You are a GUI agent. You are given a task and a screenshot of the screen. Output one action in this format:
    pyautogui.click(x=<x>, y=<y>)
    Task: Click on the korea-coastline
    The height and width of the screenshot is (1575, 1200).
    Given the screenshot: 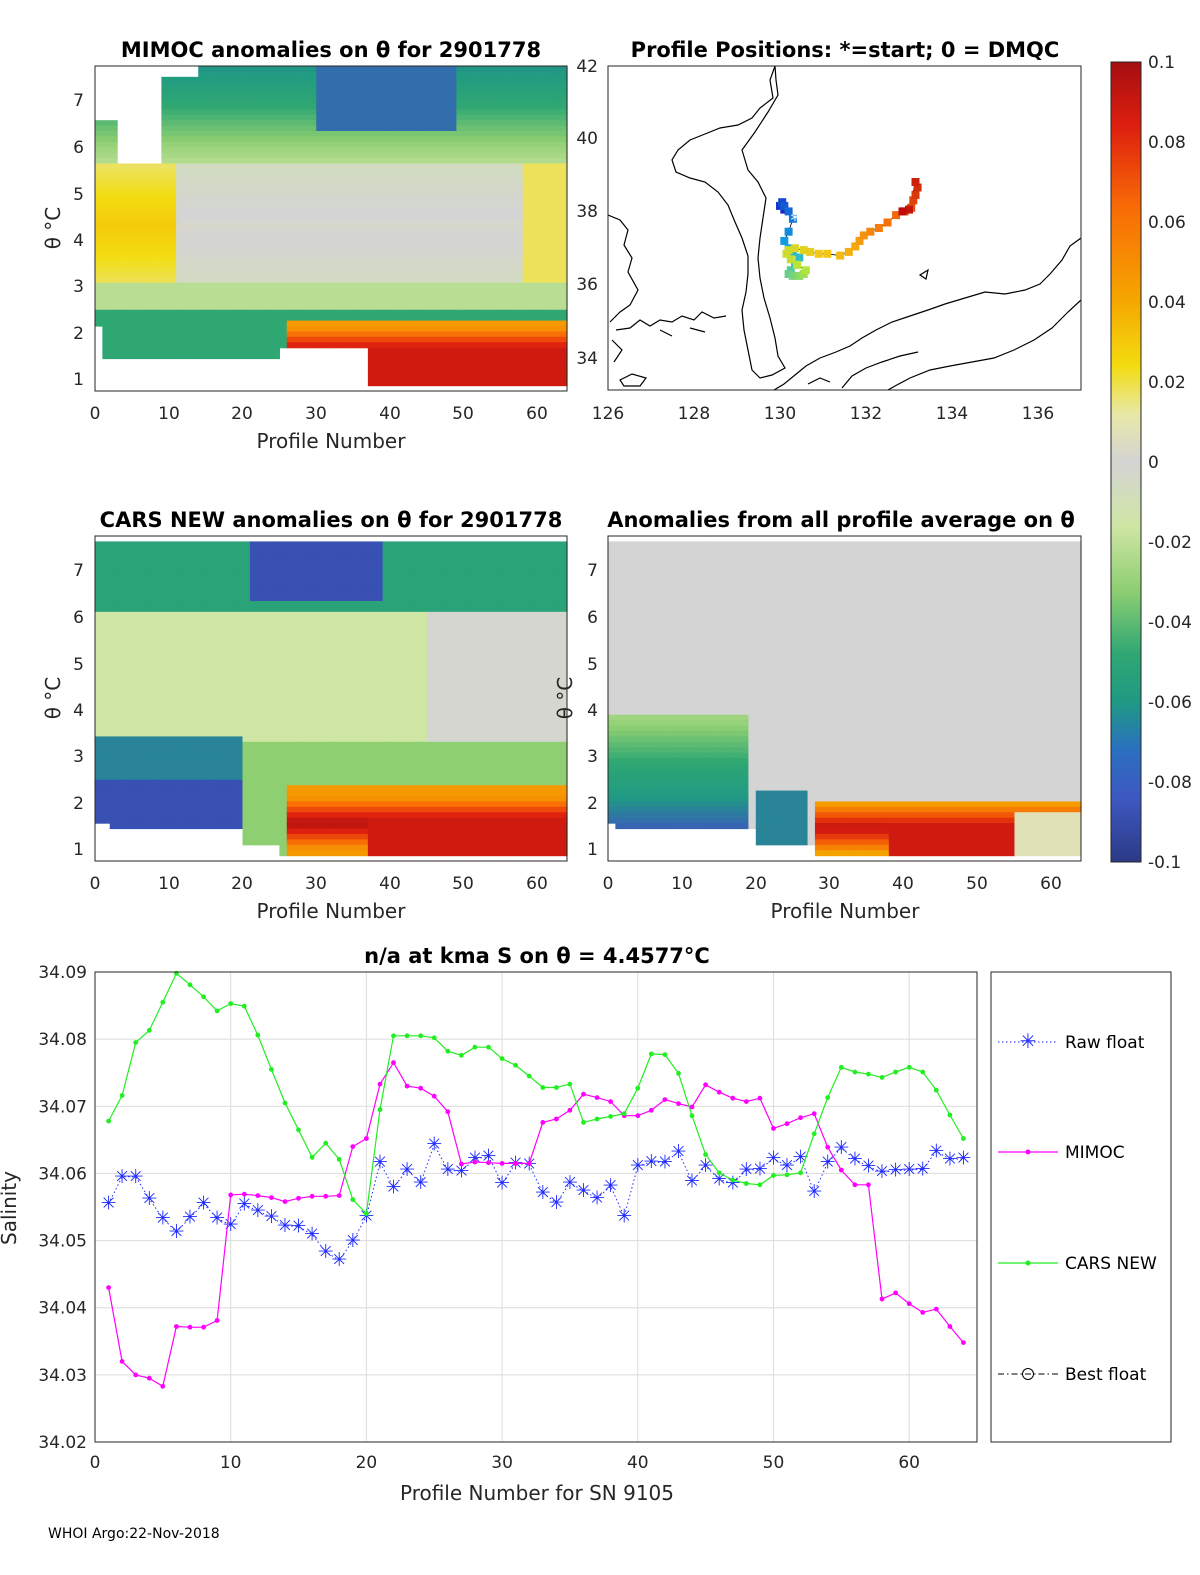 What is the action you would take?
    pyautogui.click(x=728, y=222)
    